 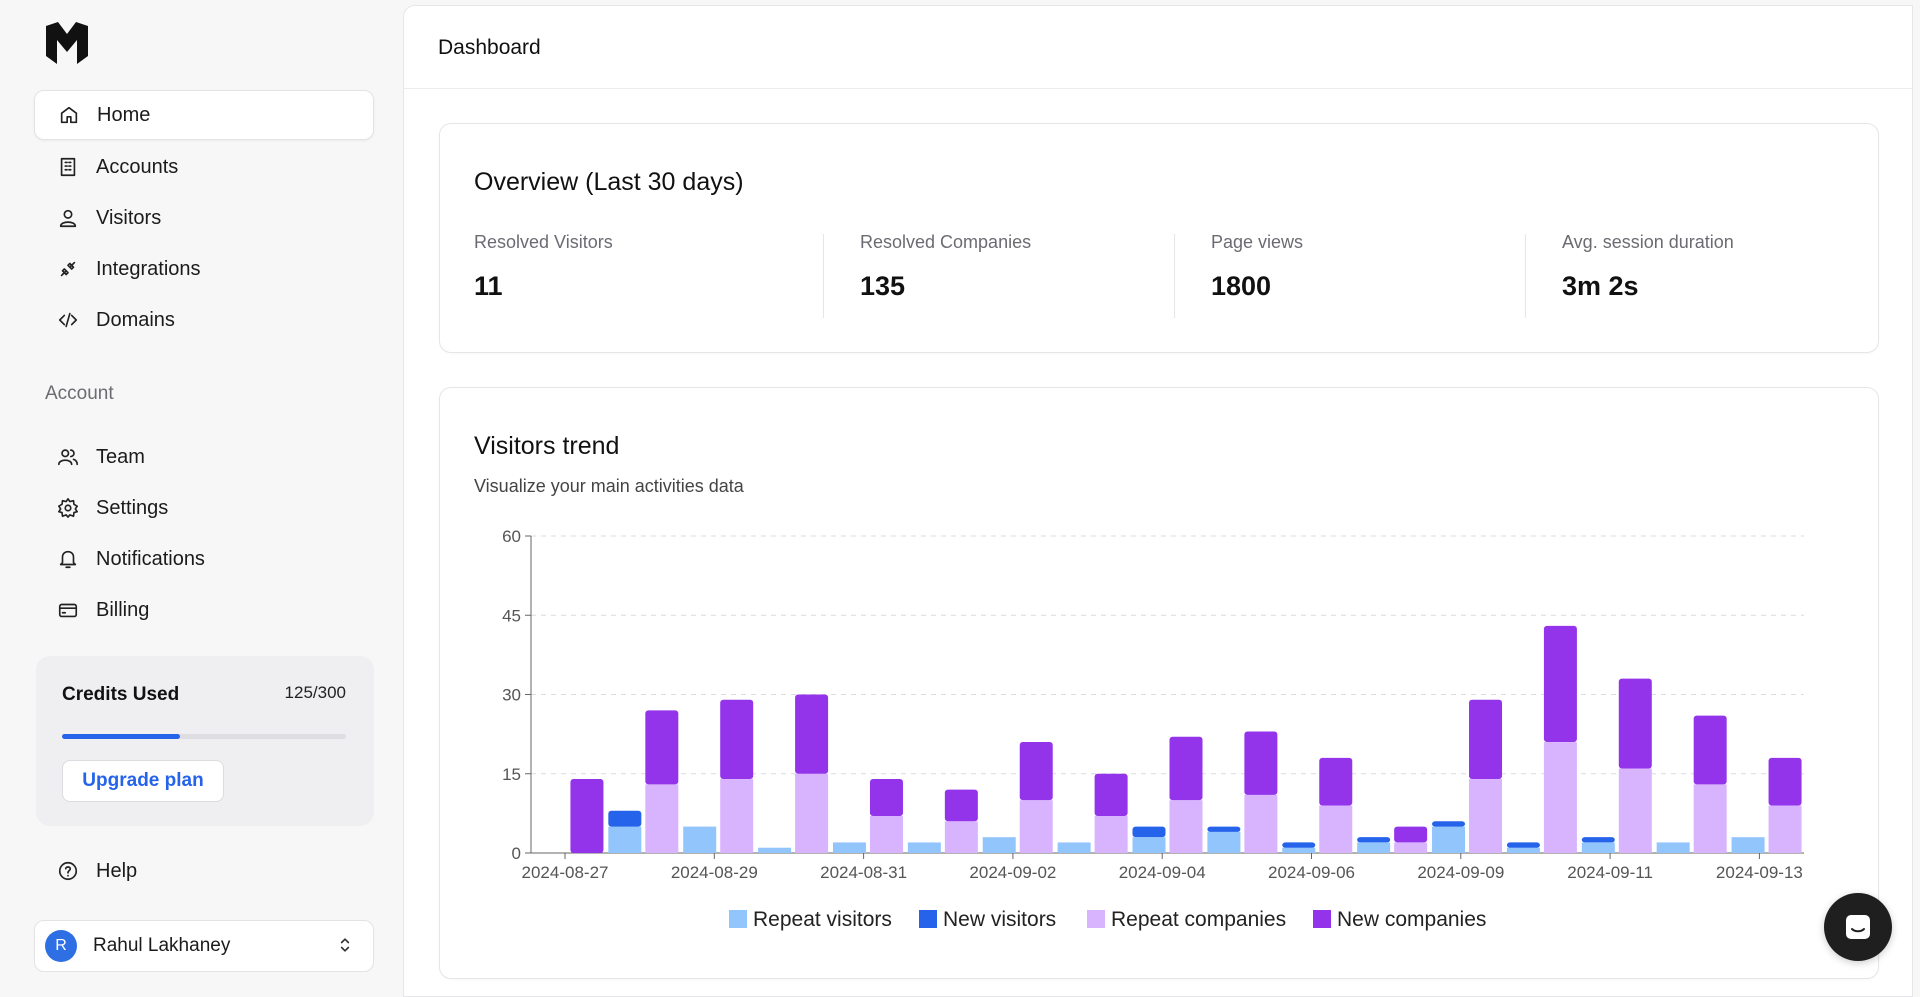 I want to click on help-icon, so click(x=68, y=871).